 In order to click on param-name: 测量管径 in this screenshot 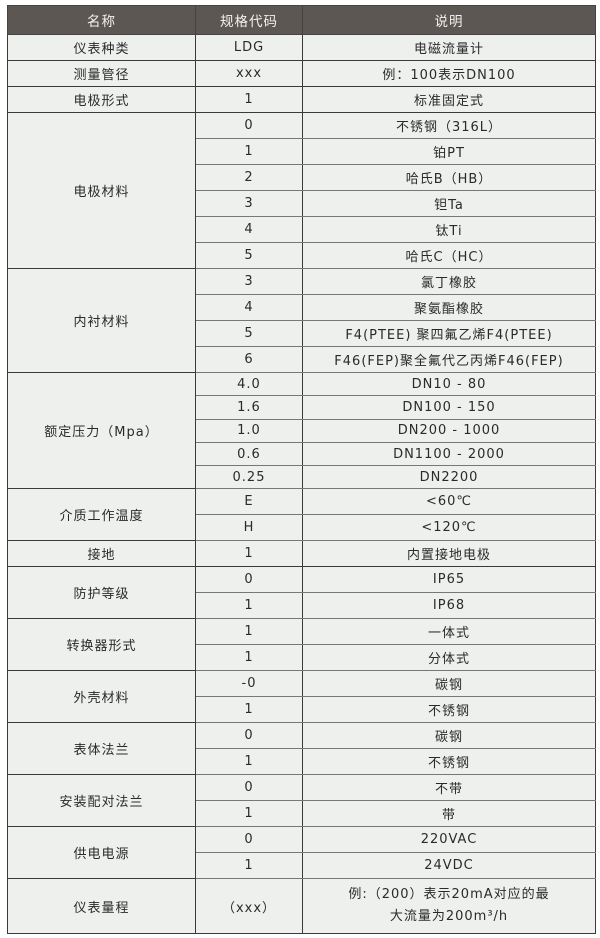, I will do `click(101, 73)`.